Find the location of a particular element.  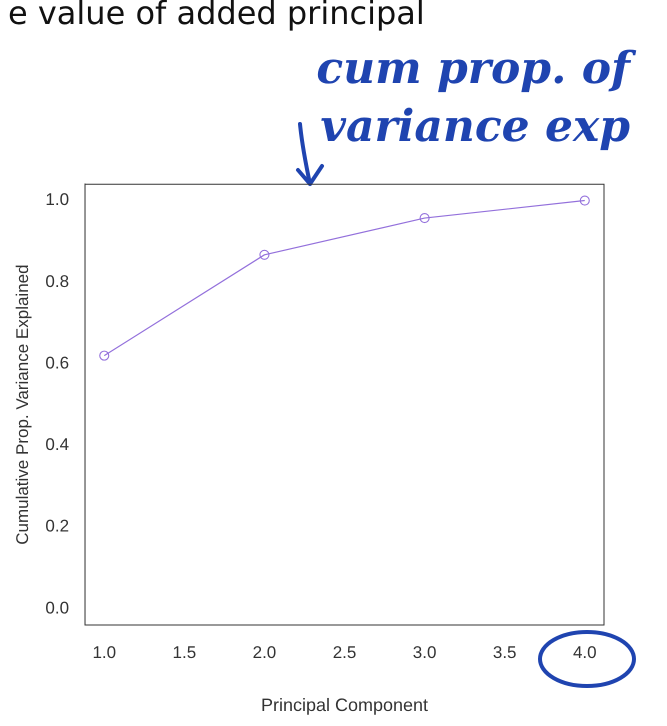

x-axis-title: Principal Component is located at coordinates (344, 705).